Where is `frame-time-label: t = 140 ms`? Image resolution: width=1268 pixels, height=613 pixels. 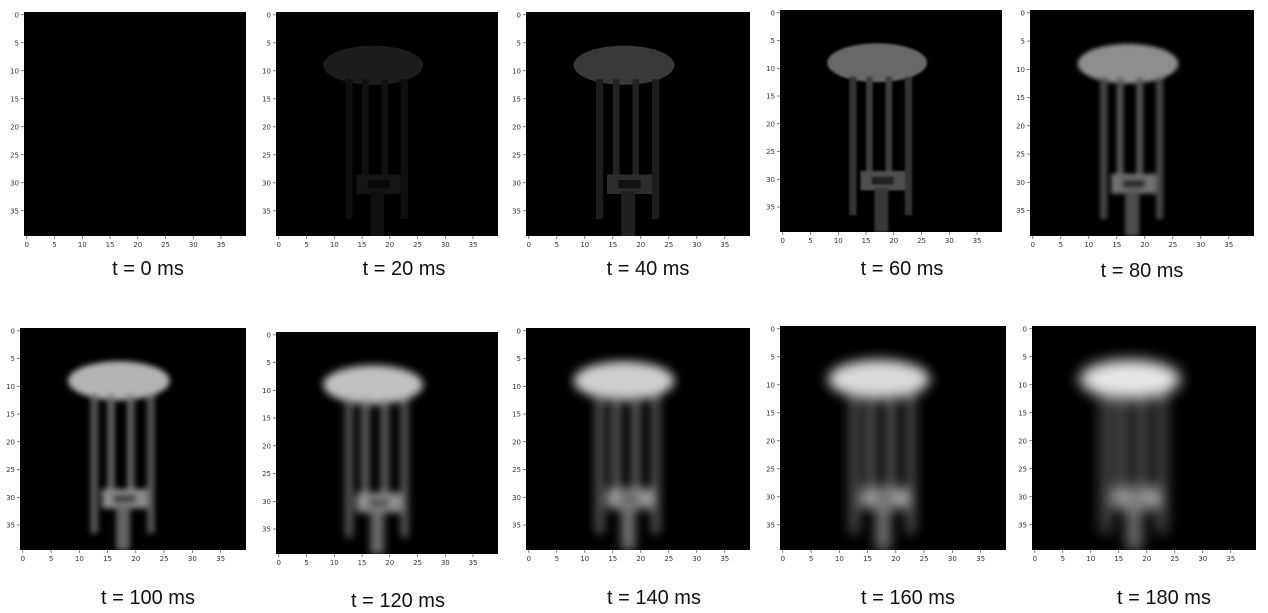 frame-time-label: t = 140 ms is located at coordinates (654, 598).